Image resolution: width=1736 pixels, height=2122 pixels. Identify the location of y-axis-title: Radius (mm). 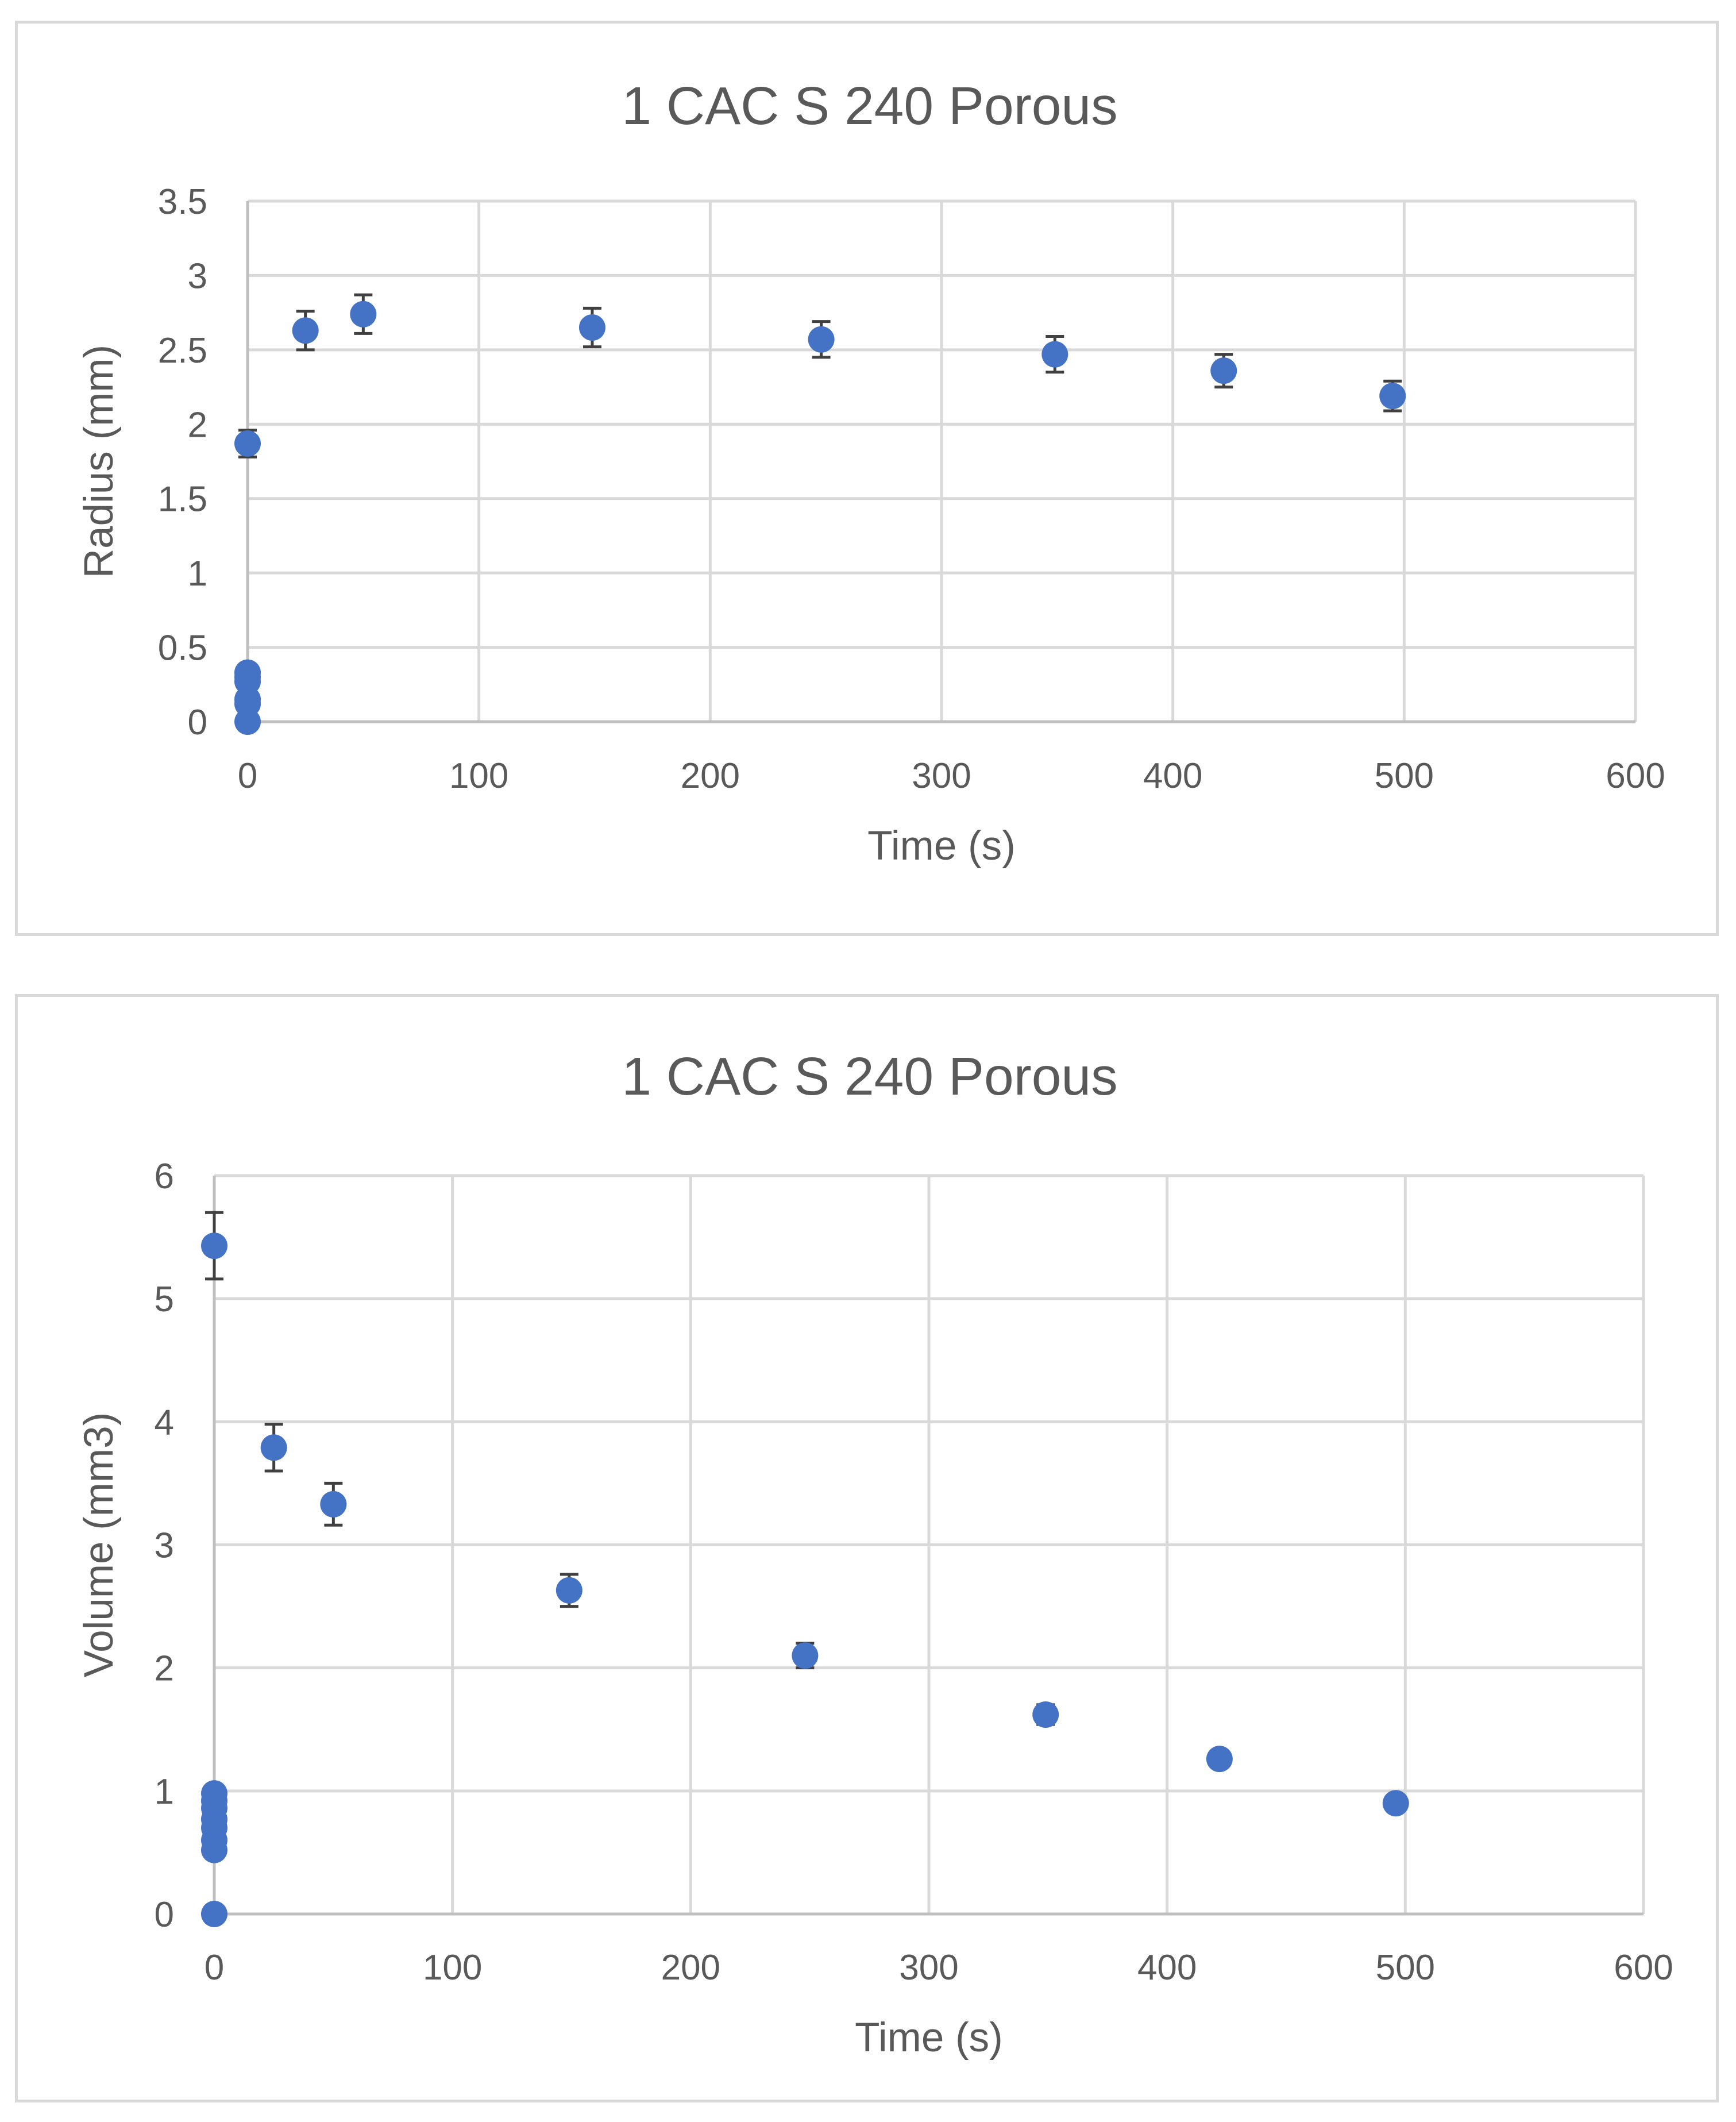
(99, 462).